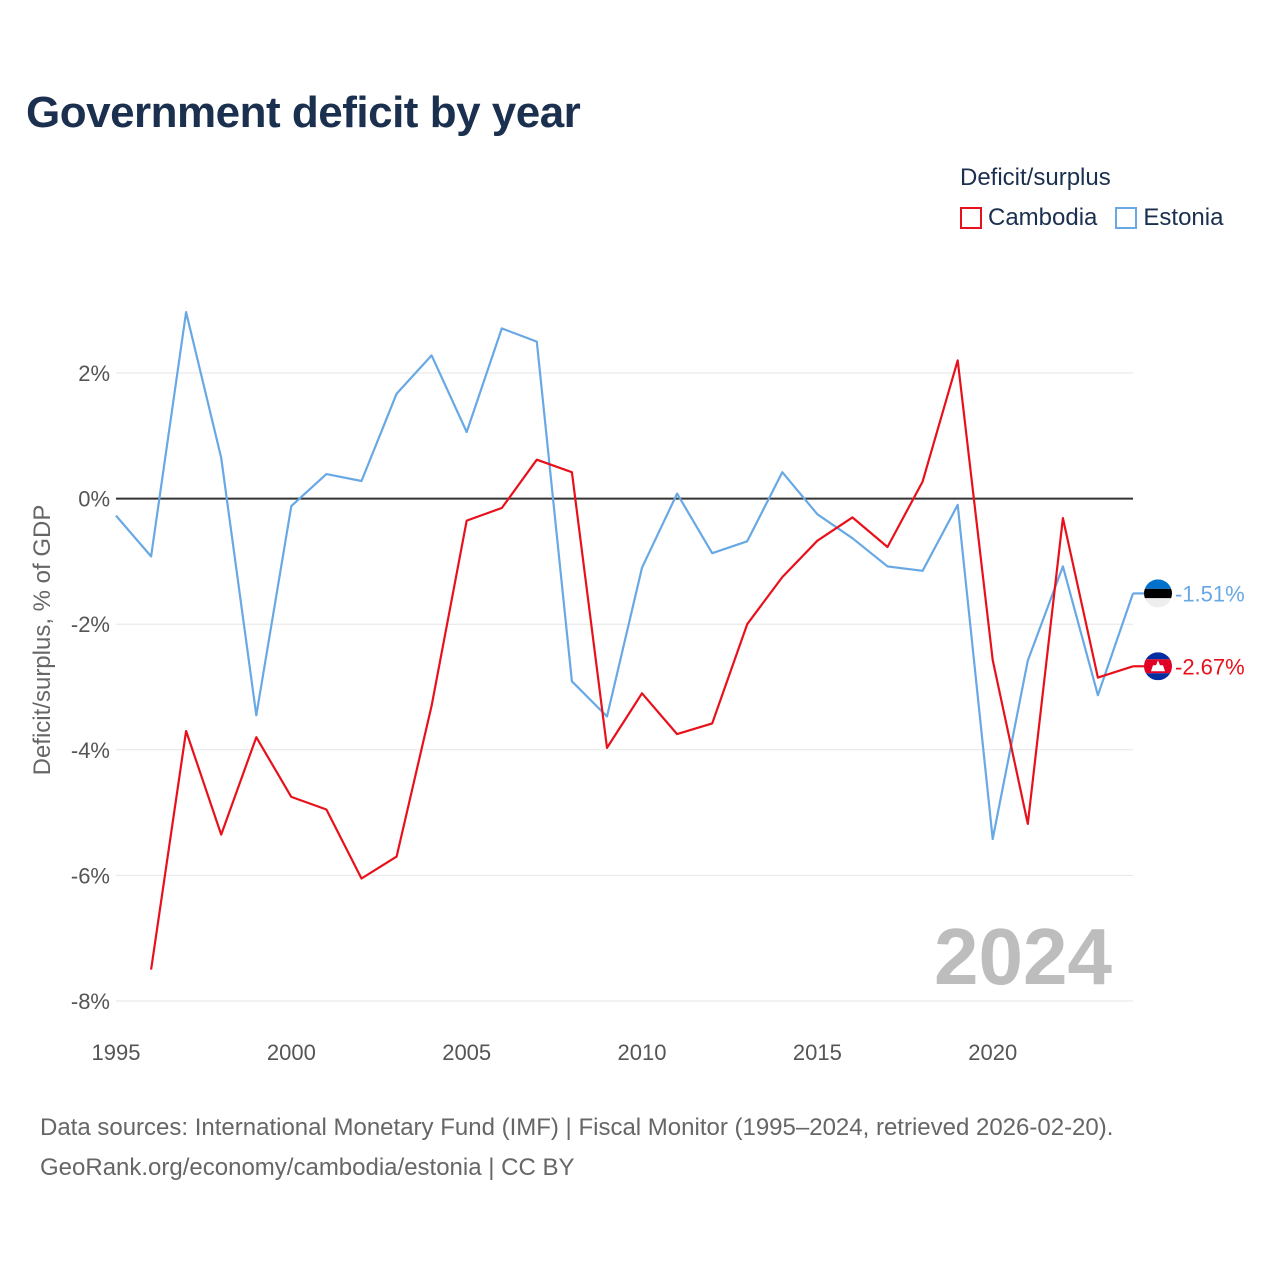 The image size is (1280, 1280). I want to click on x-tick-label: 1995, so click(116, 1052).